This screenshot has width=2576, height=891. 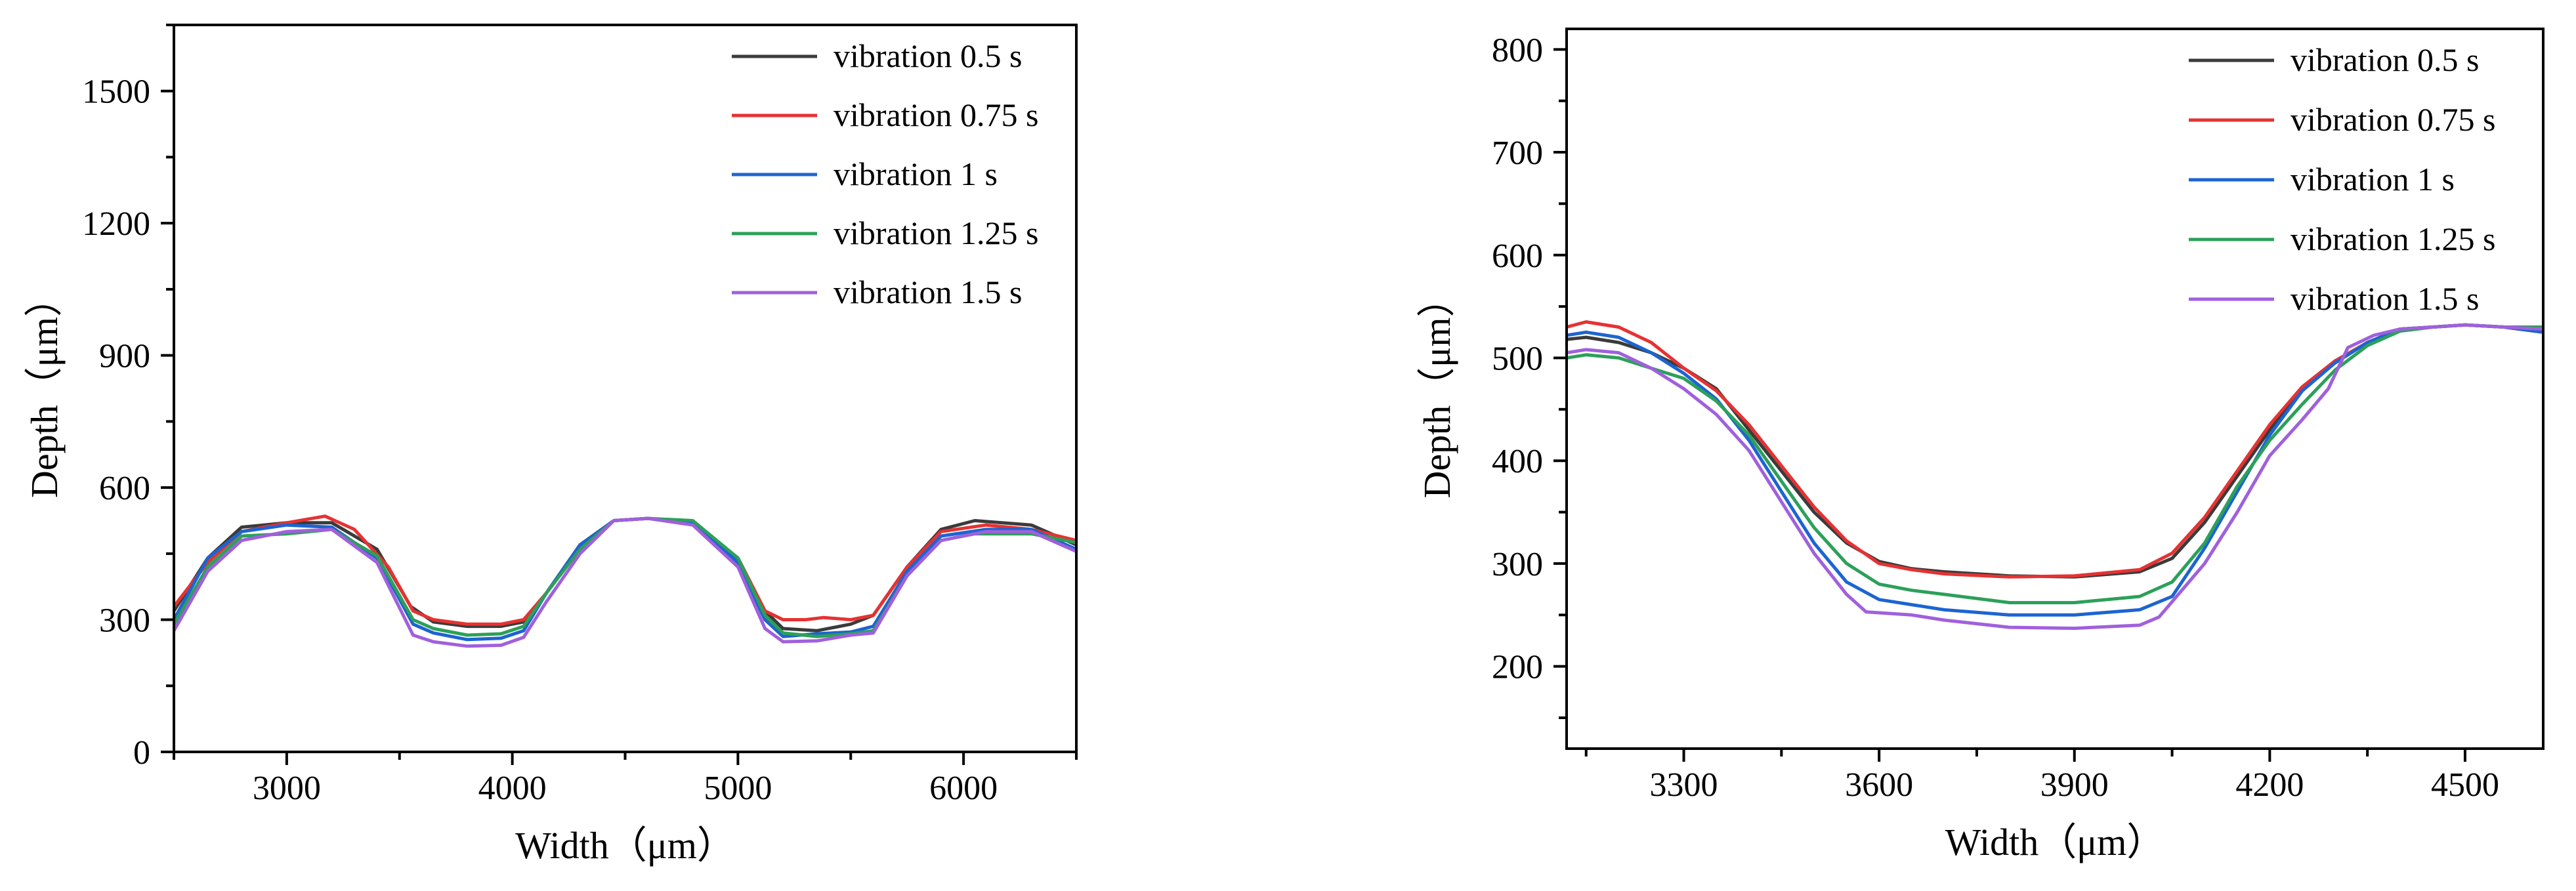 What do you see at coordinates (963, 788) in the screenshot?
I see `x-tick-label: 6000` at bounding box center [963, 788].